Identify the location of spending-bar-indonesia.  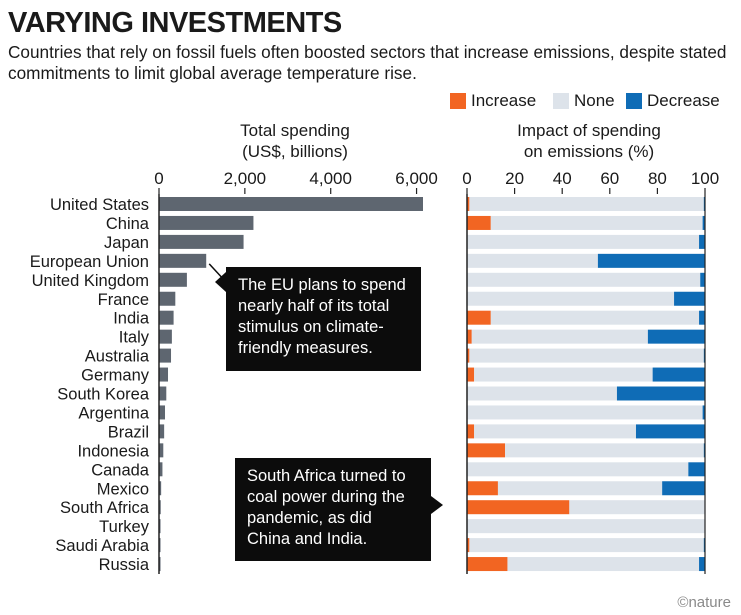
(161, 450).